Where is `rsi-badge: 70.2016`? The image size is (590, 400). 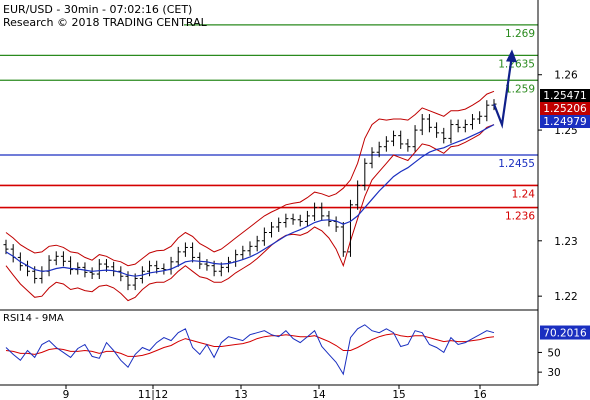
rsi-badge: 70.2016 is located at coordinates (565, 334).